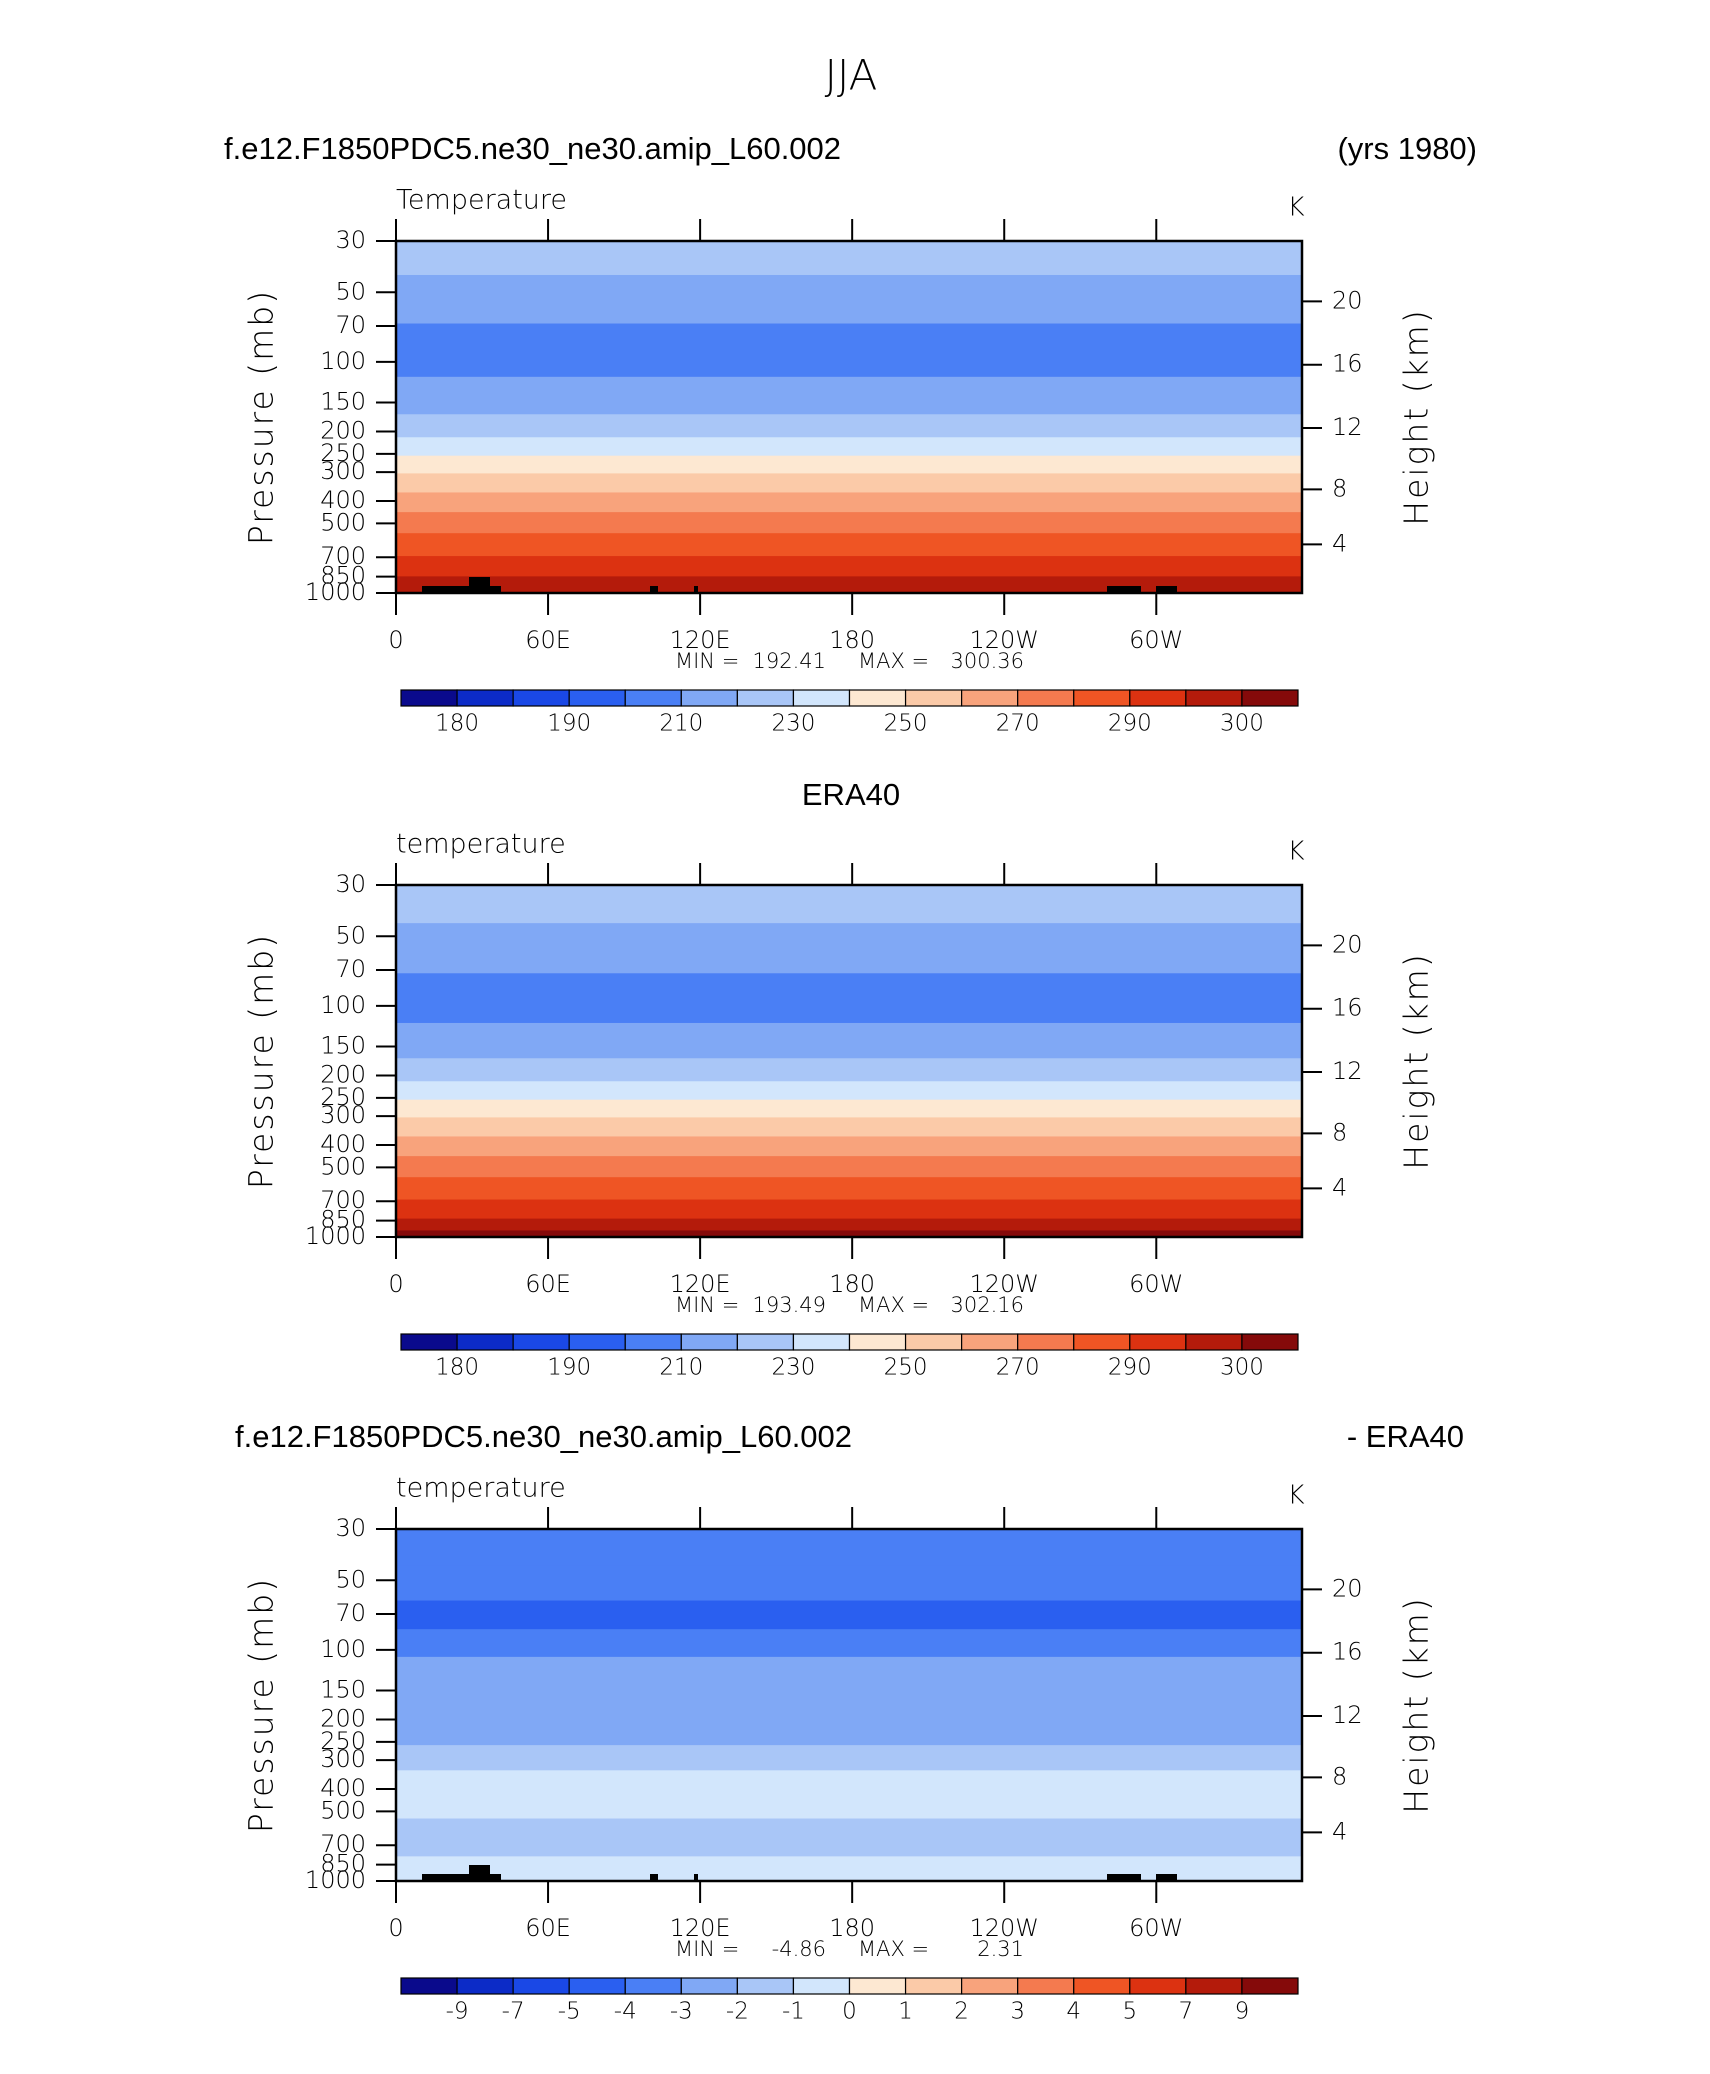 The image size is (1710, 2074). I want to click on colorbar-label: -5, so click(569, 2012).